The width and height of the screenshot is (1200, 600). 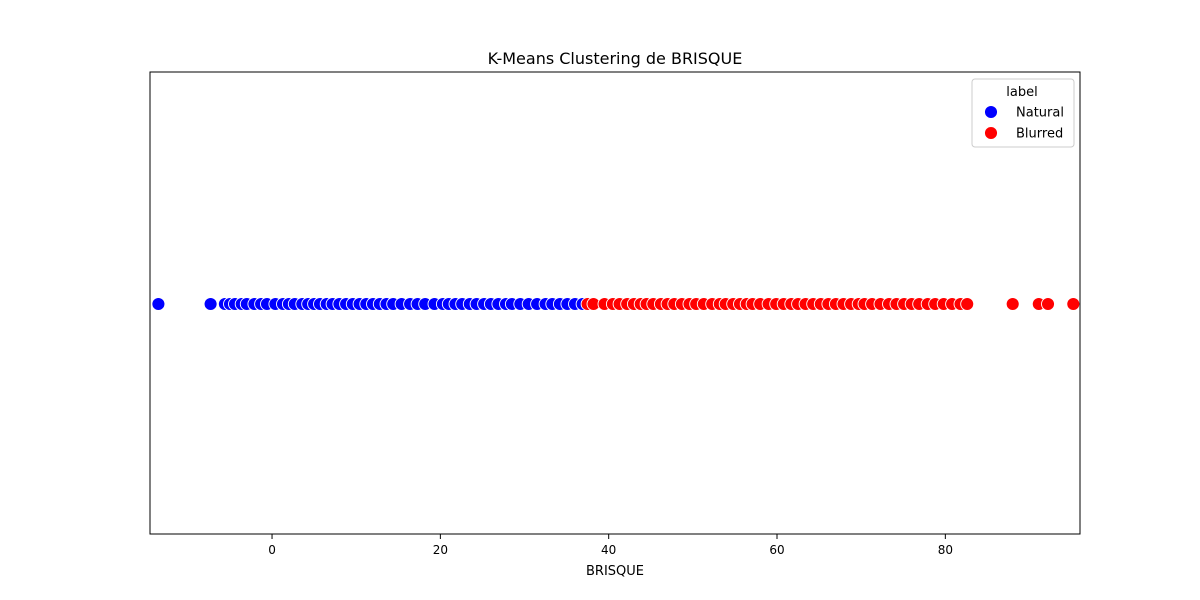 I want to click on x-tick-label-2: 40, so click(x=608, y=550).